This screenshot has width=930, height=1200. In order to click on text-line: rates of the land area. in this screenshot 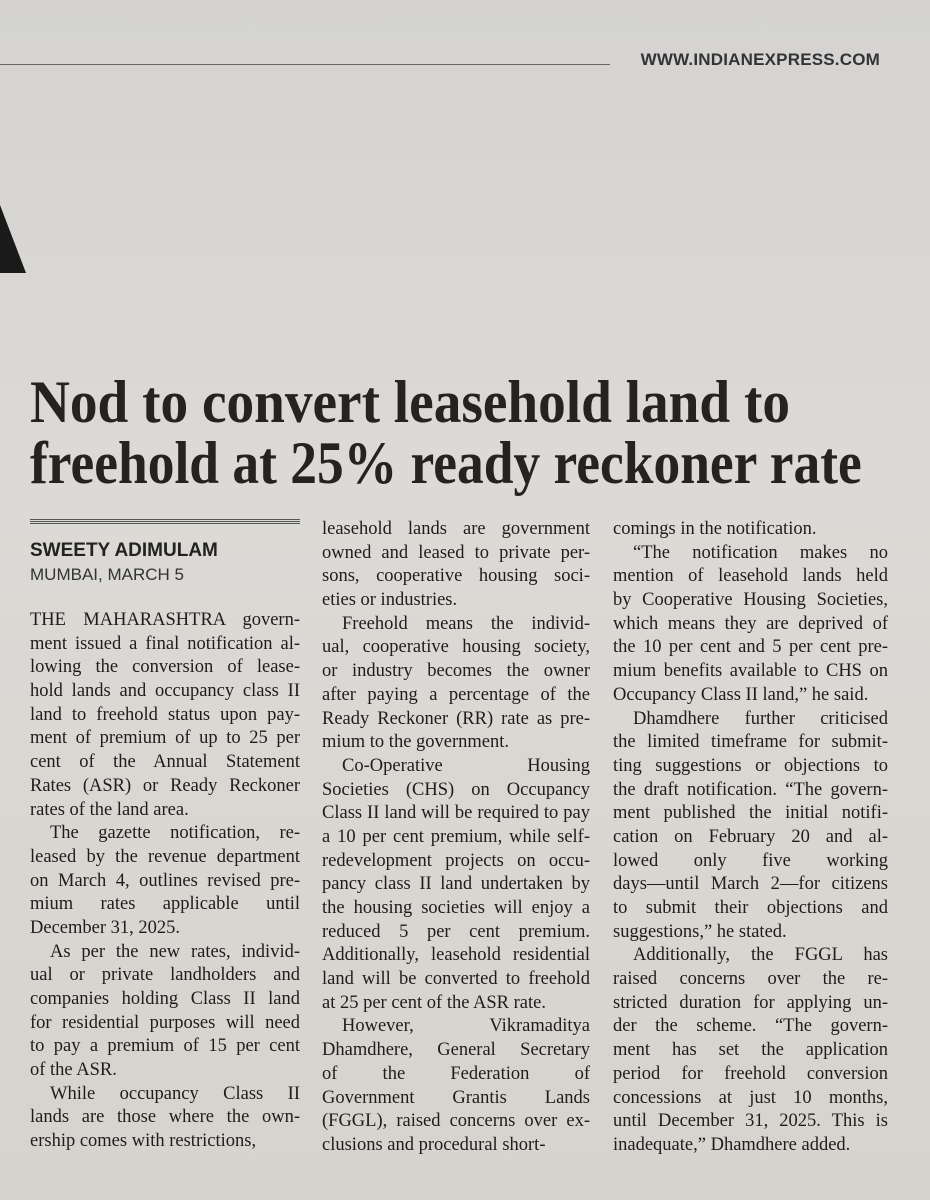, I will do `click(165, 811)`.